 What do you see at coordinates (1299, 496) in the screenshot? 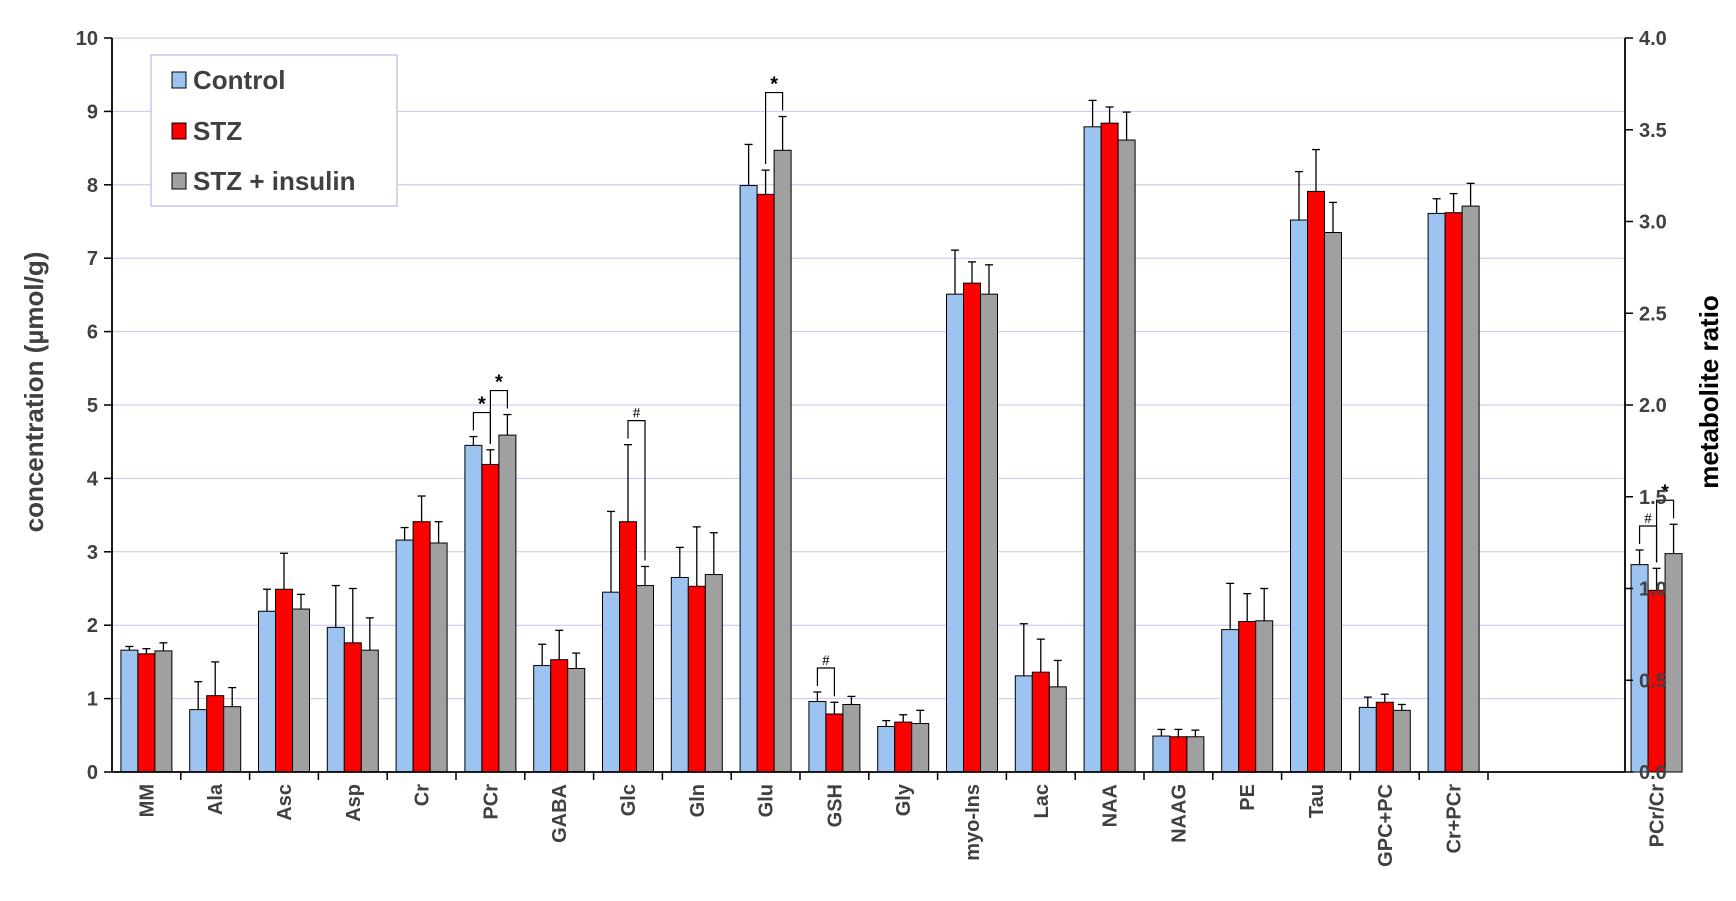
I see `bar-control-tau` at bounding box center [1299, 496].